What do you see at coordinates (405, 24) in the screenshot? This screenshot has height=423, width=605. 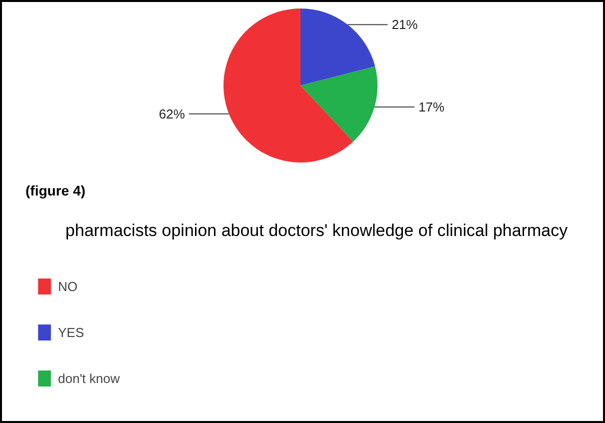 I see `data-label: 21%` at bounding box center [405, 24].